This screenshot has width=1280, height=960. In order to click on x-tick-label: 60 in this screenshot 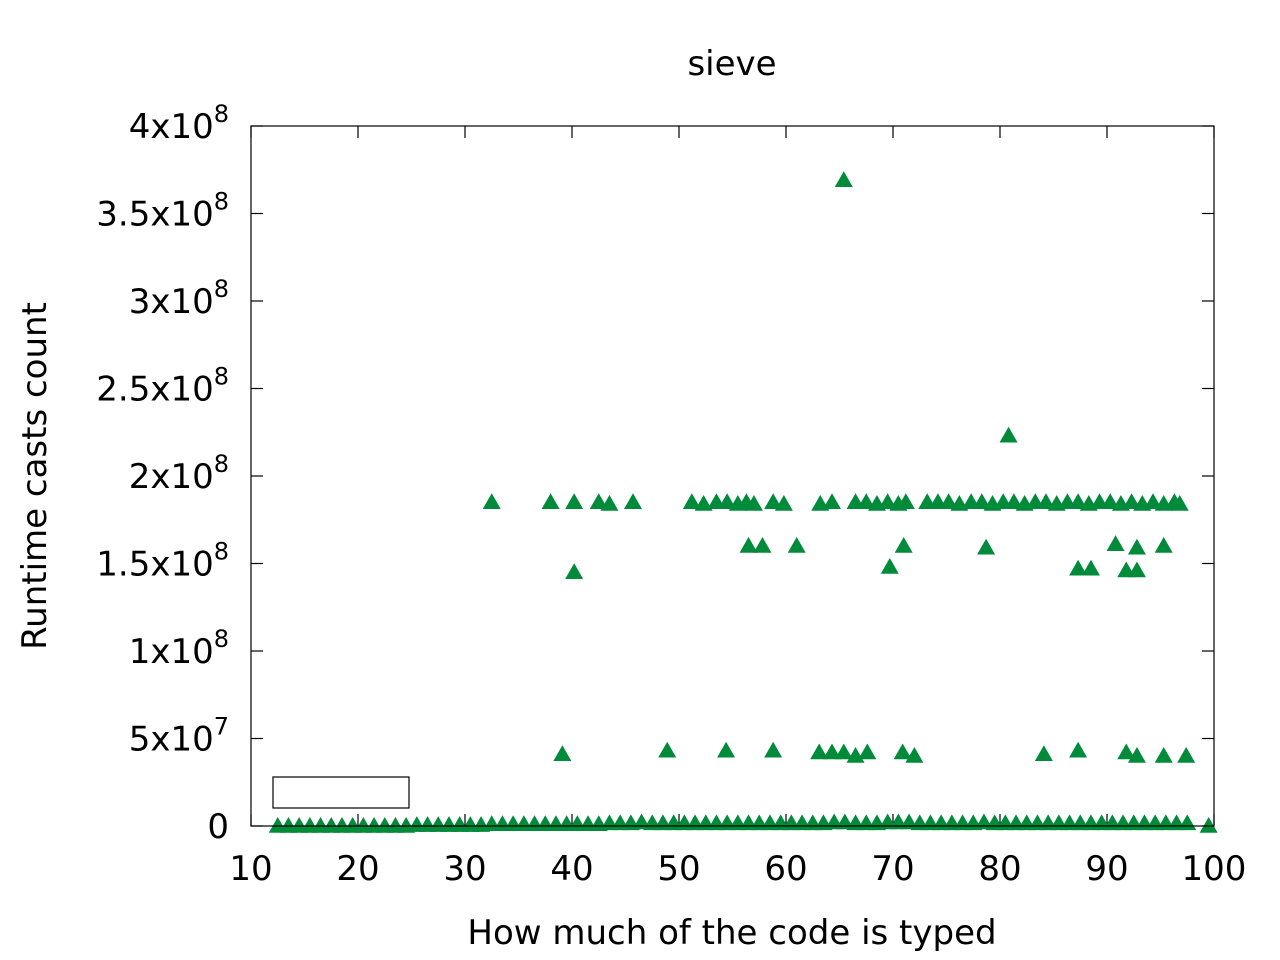, I will do `click(785, 869)`.